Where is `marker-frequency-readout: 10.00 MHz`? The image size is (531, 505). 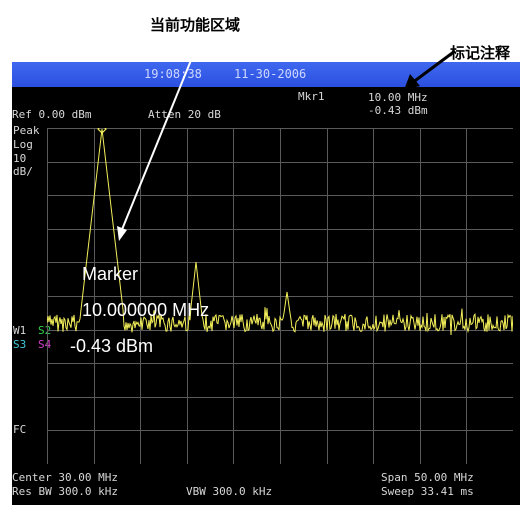 marker-frequency-readout: 10.00 MHz is located at coordinates (398, 97).